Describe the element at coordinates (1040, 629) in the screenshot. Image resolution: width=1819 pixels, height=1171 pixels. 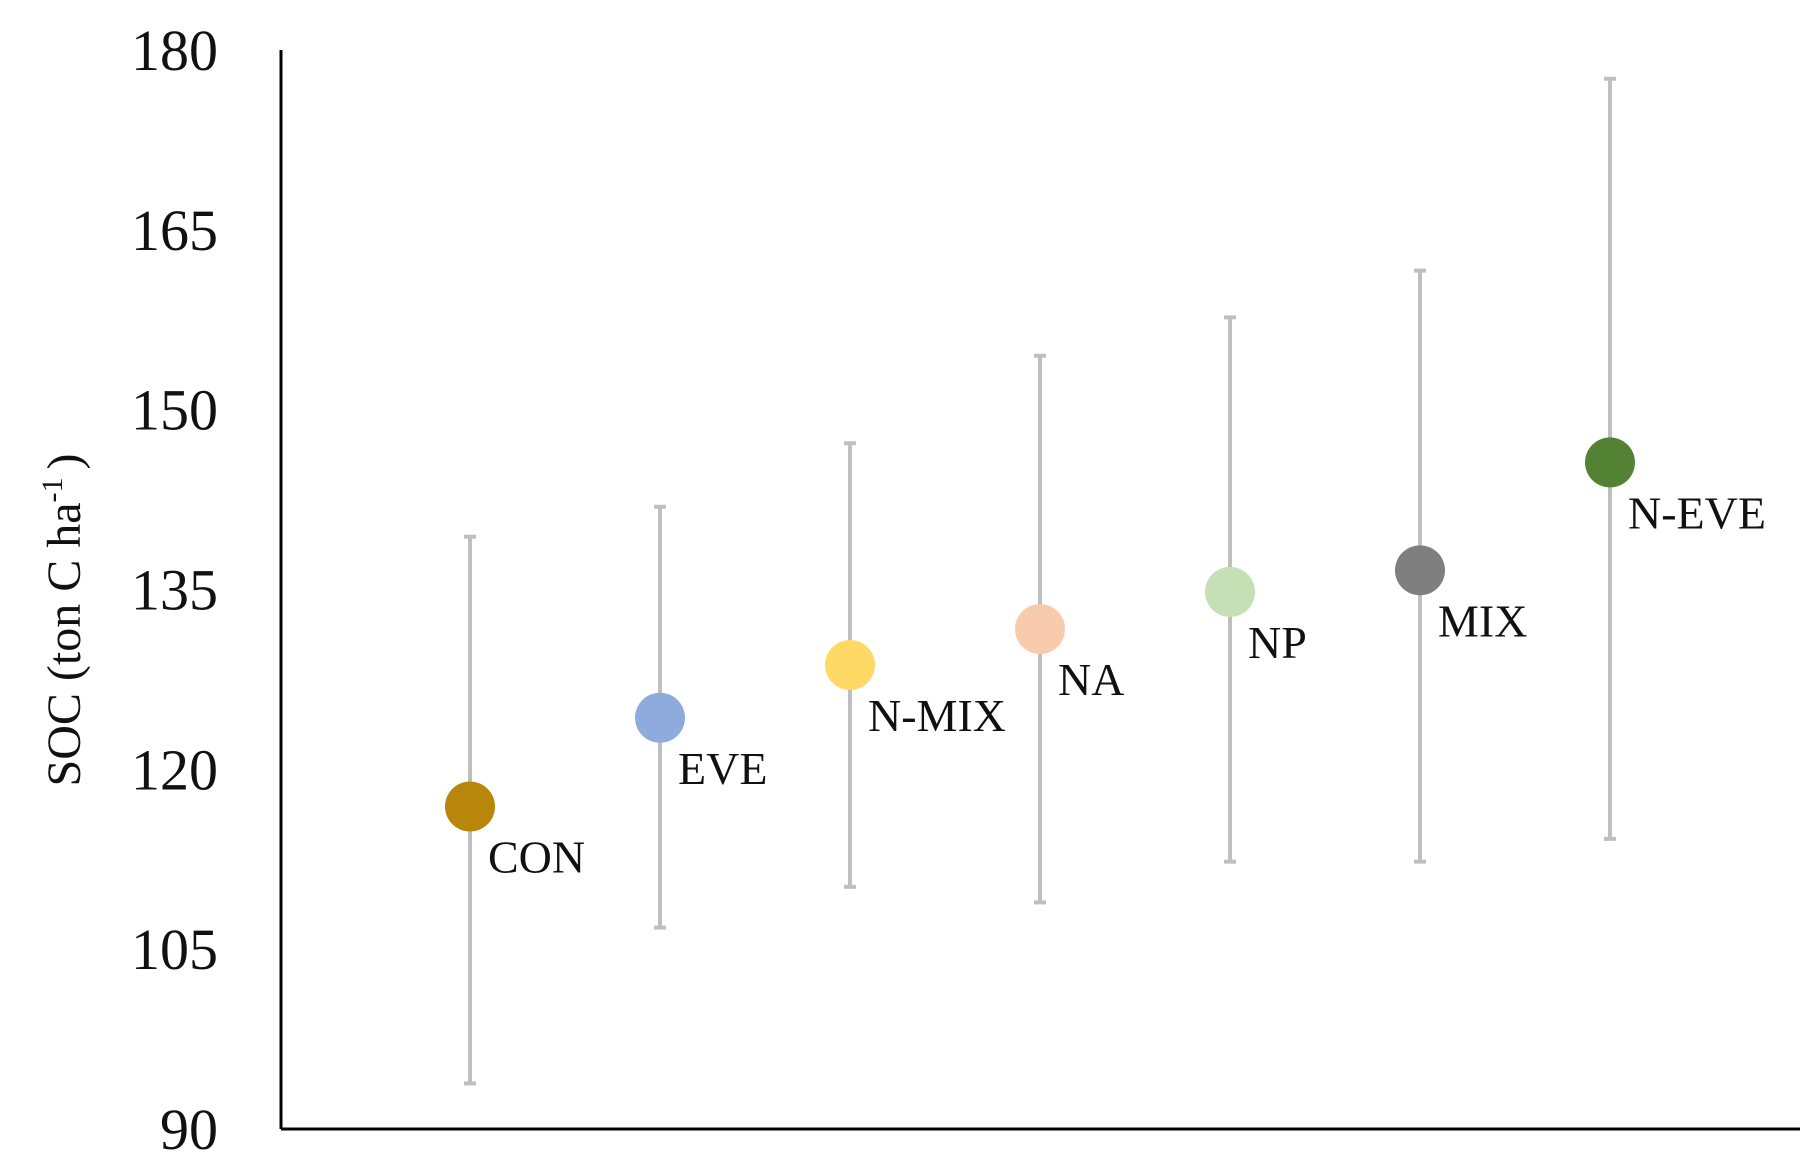
I see `data-point-na` at that location.